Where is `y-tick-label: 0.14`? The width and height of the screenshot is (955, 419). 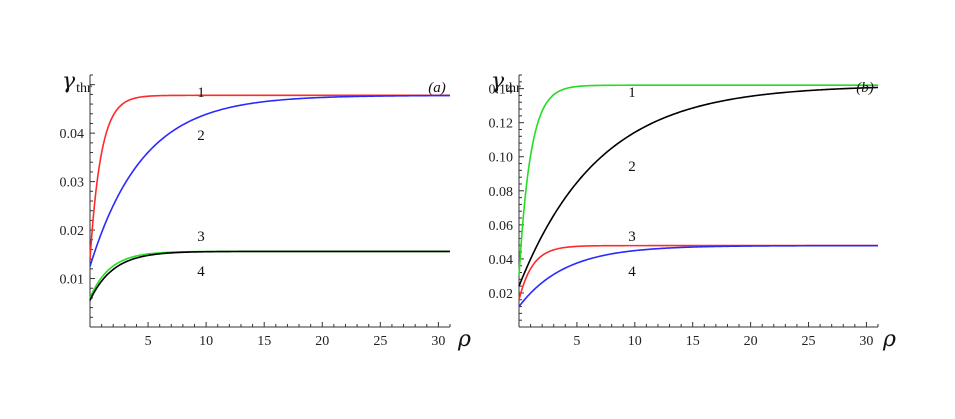 y-tick-label: 0.14 is located at coordinates (501, 90).